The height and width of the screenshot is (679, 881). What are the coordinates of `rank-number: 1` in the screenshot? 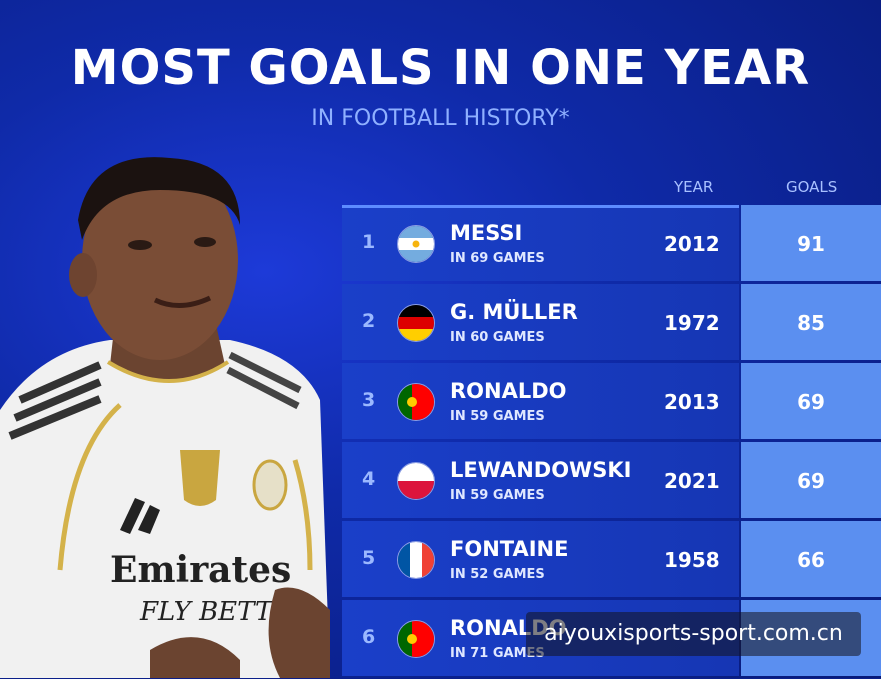 It's located at (369, 242).